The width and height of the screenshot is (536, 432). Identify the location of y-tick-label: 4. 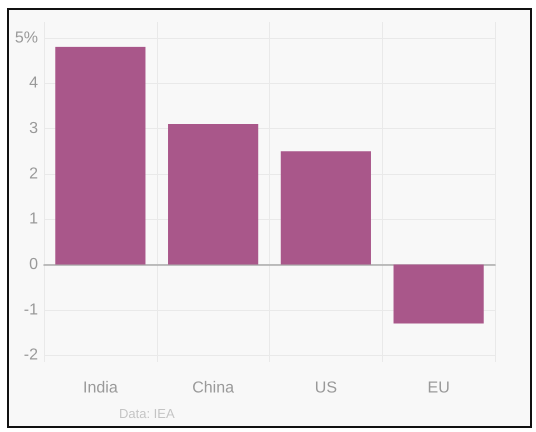
(33, 83).